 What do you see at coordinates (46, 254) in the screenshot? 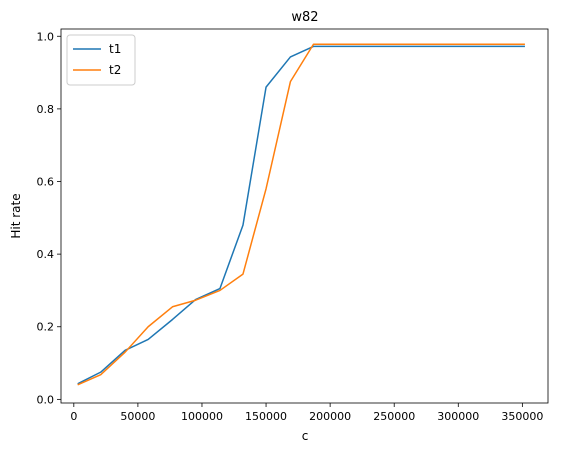
I see `y-tick-label: 0.4` at bounding box center [46, 254].